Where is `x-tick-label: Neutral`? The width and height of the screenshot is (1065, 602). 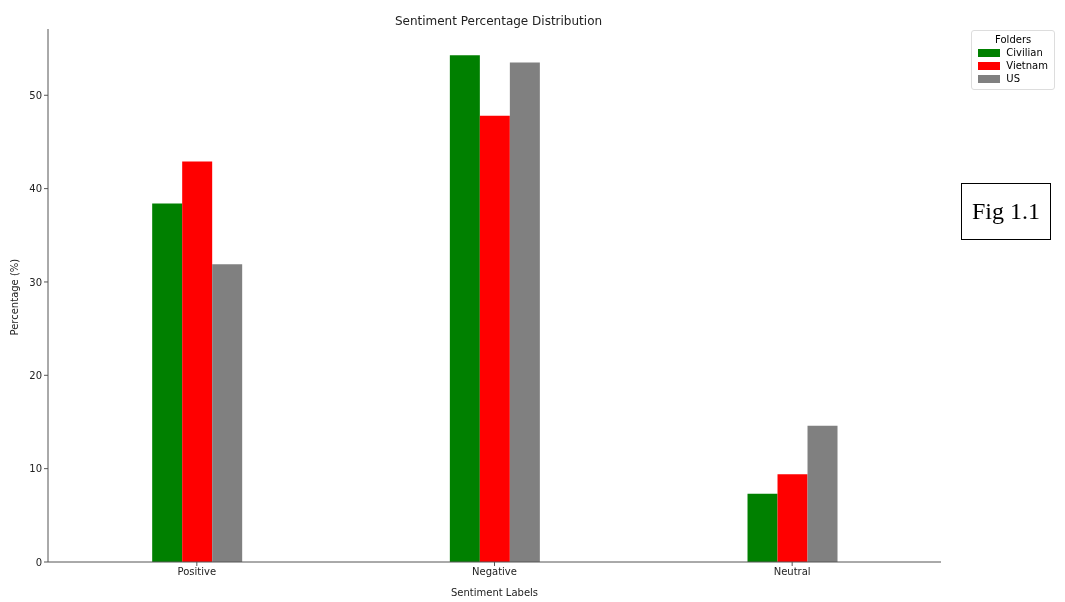
x-tick-label: Neutral is located at coordinates (792, 572).